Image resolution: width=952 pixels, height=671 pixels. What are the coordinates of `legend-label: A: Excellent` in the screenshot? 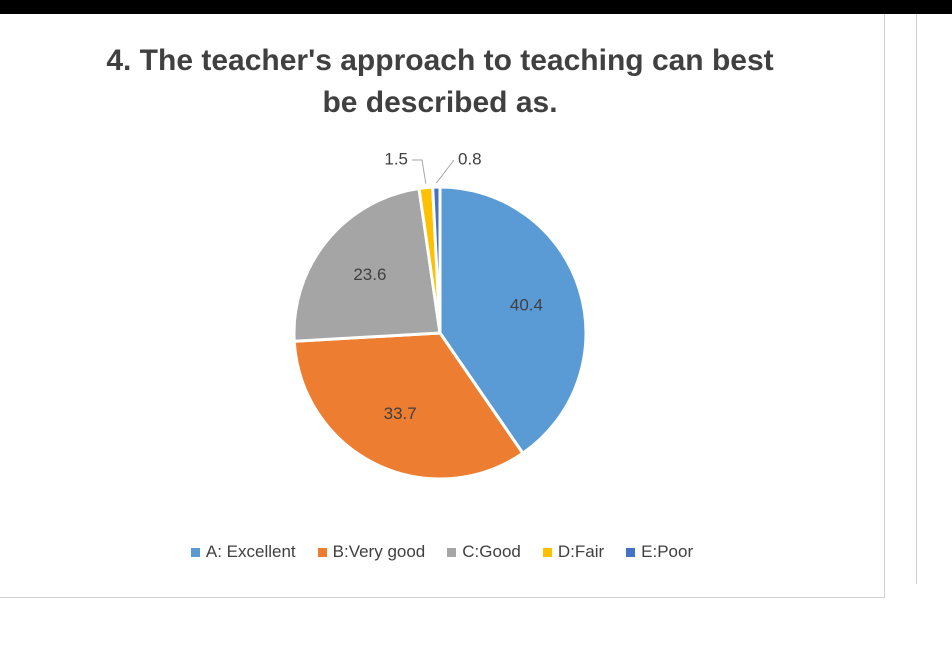 It's located at (250, 551).